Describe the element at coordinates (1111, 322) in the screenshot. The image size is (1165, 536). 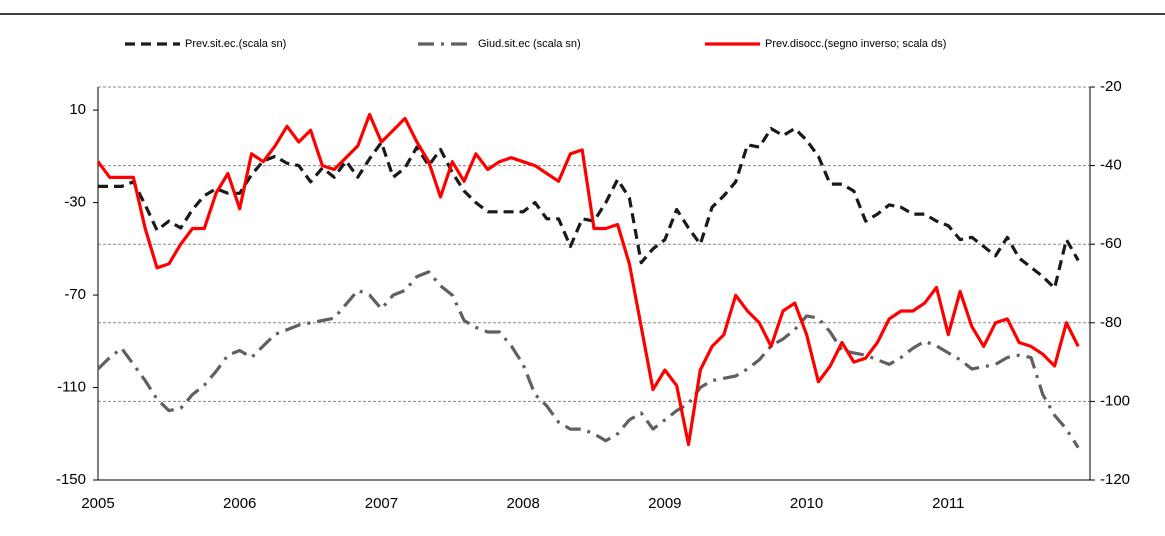
I see `y2-tick-label: -80` at that location.